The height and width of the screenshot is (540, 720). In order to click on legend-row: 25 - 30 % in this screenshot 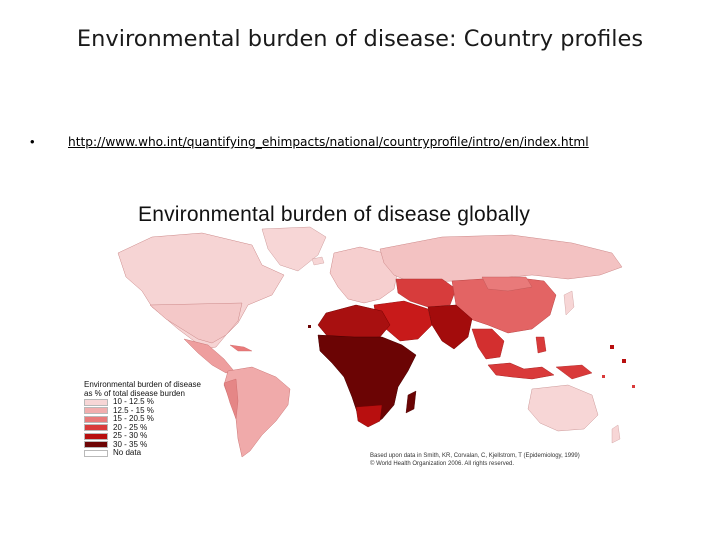, I will do `click(149, 436)`.